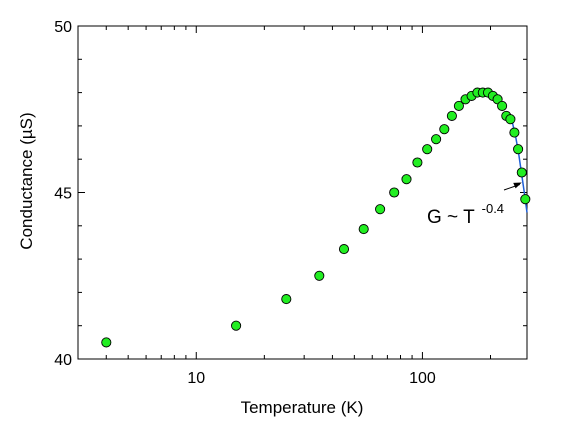 This screenshot has height=435, width=568. I want to click on annotation-formula: G ~ T, so click(451, 217).